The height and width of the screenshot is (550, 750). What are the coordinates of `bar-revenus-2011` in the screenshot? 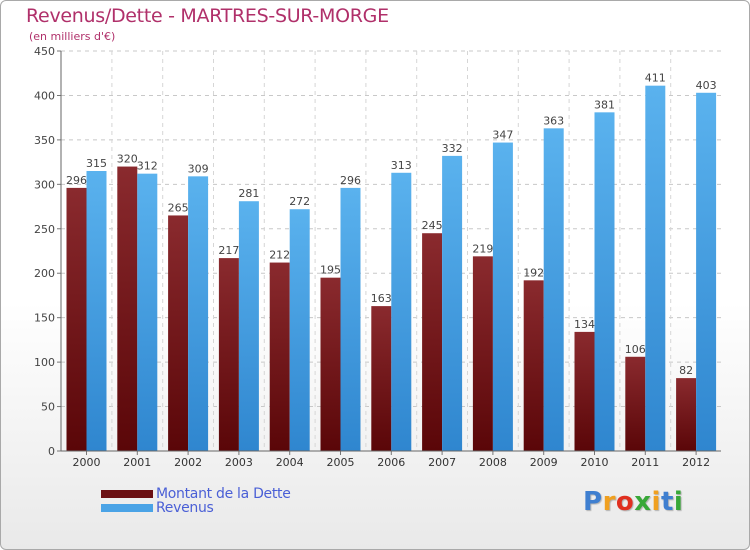 It's located at (655, 268).